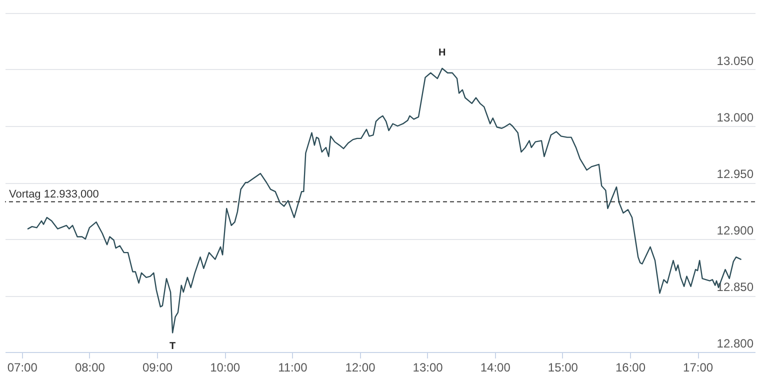 Image resolution: width=767 pixels, height=382 pixels. I want to click on y-tick-label: 13.050, so click(735, 61).